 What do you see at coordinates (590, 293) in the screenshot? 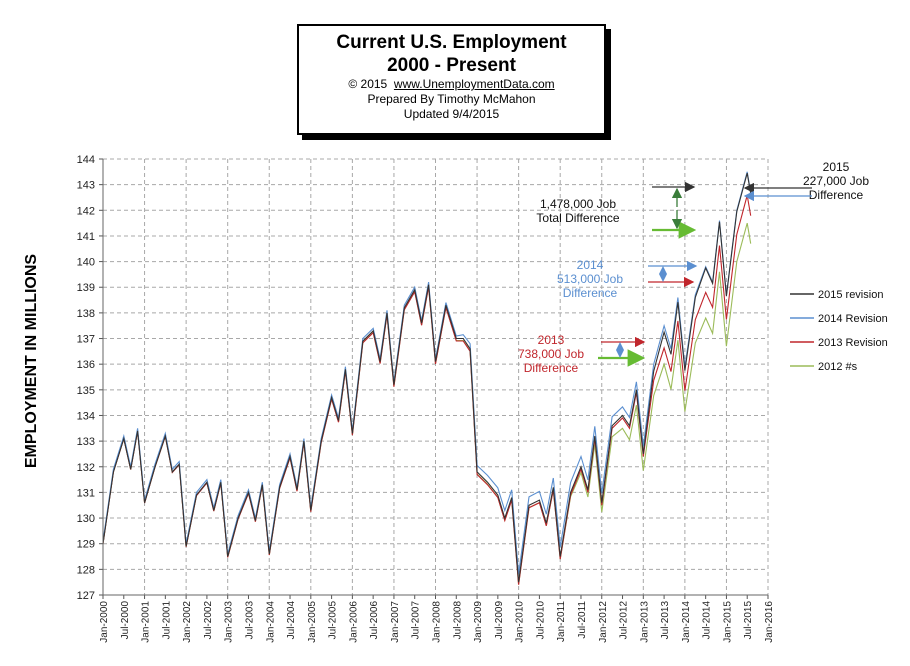
I see `annotation-2014: Difference` at bounding box center [590, 293].